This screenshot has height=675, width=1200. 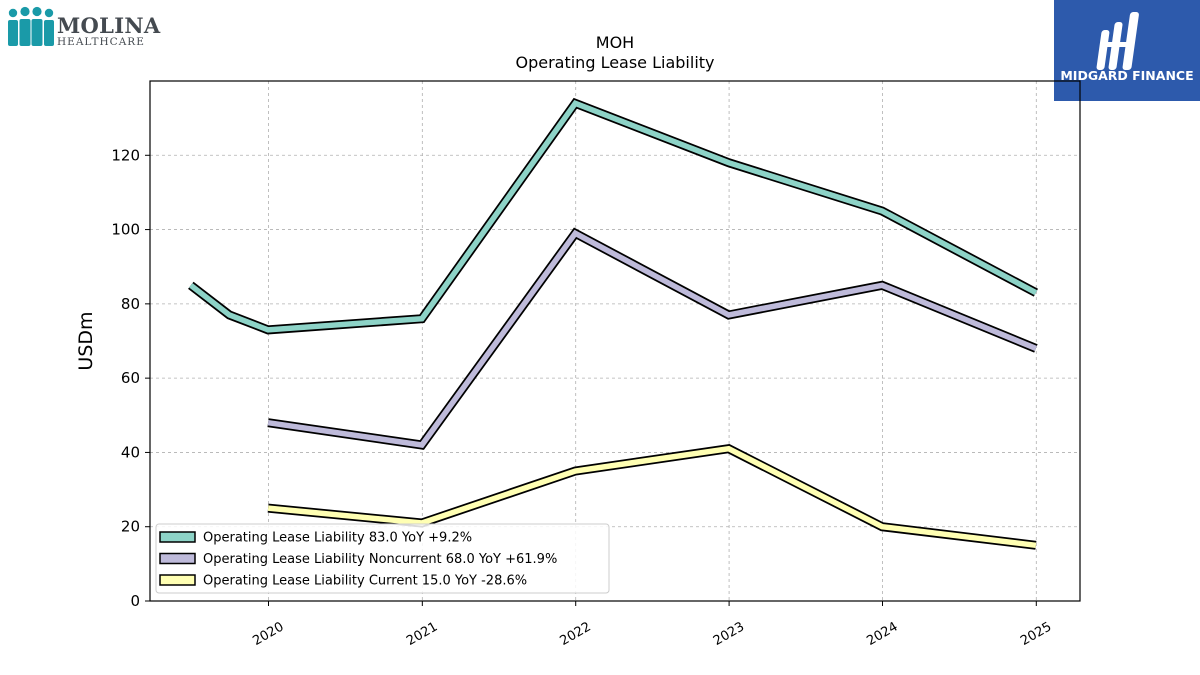 I want to click on x-tick-label: 2024, so click(x=882, y=634).